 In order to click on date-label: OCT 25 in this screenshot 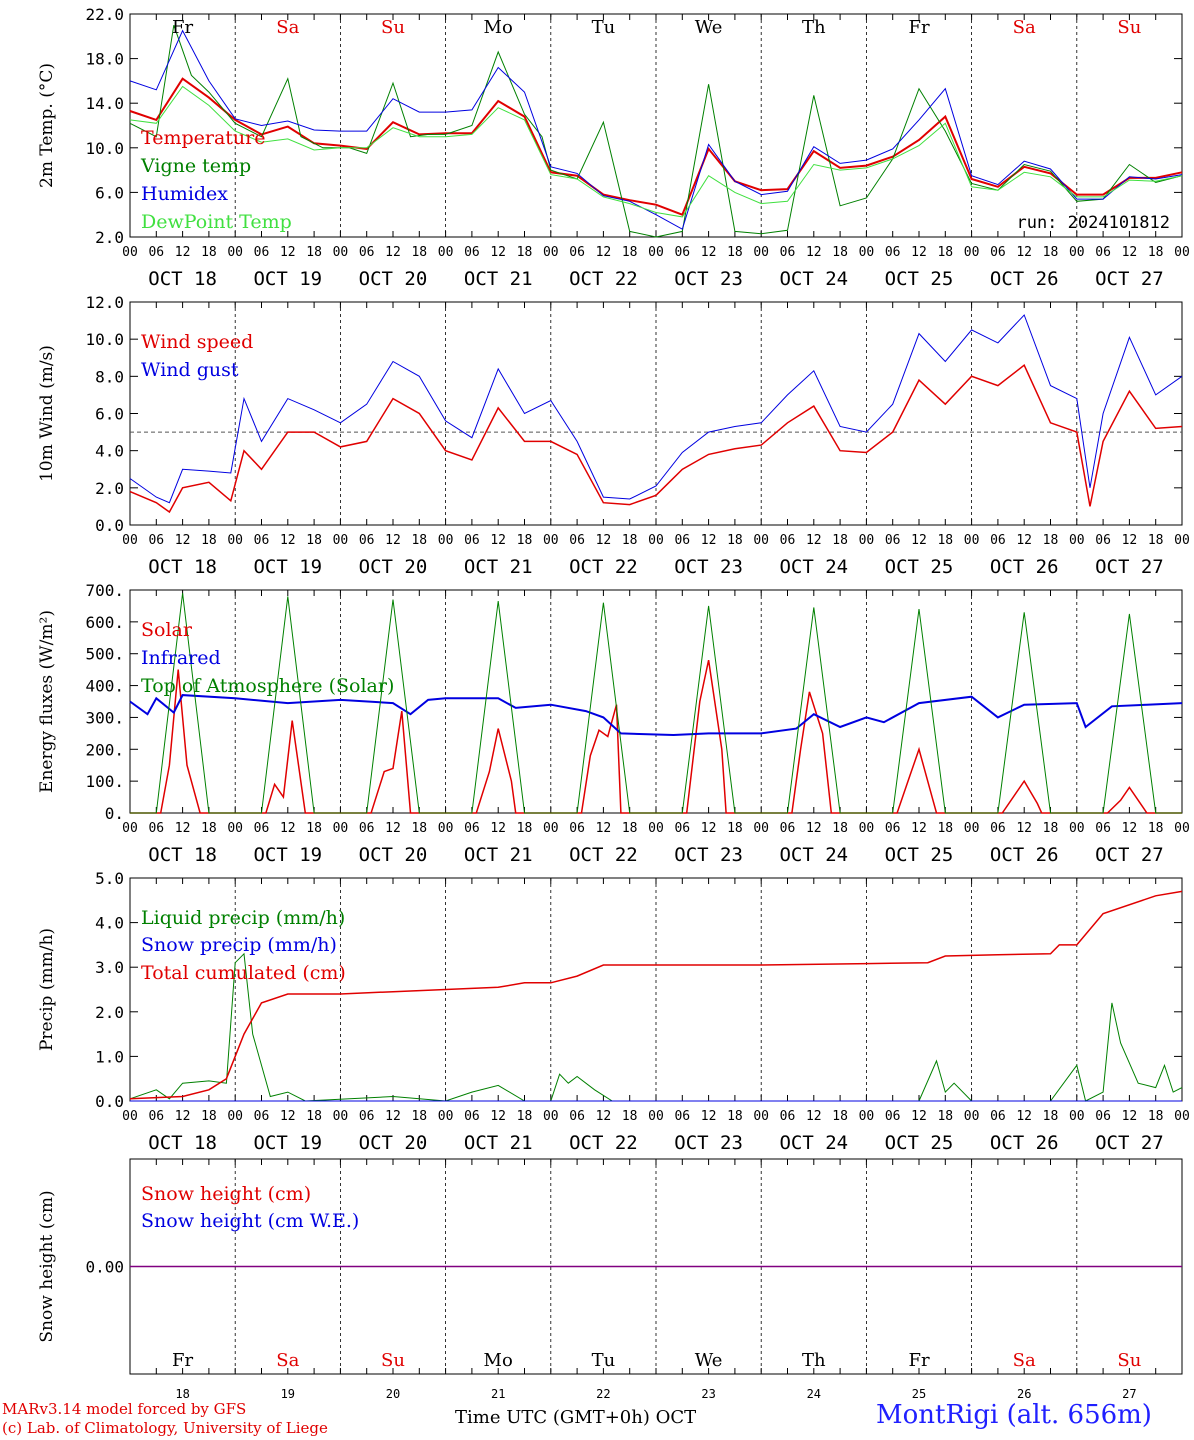, I will do `click(919, 567)`.